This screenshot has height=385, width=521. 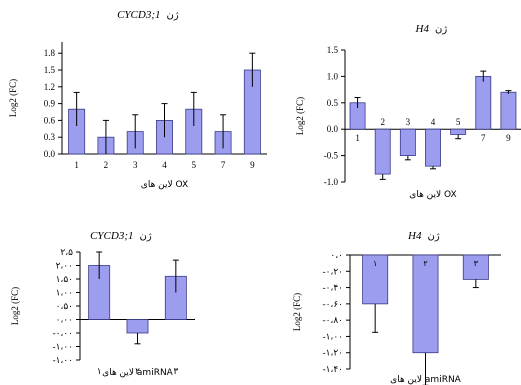 I want to click on y-tick-label: ۲،۰۰, so click(x=64, y=266).